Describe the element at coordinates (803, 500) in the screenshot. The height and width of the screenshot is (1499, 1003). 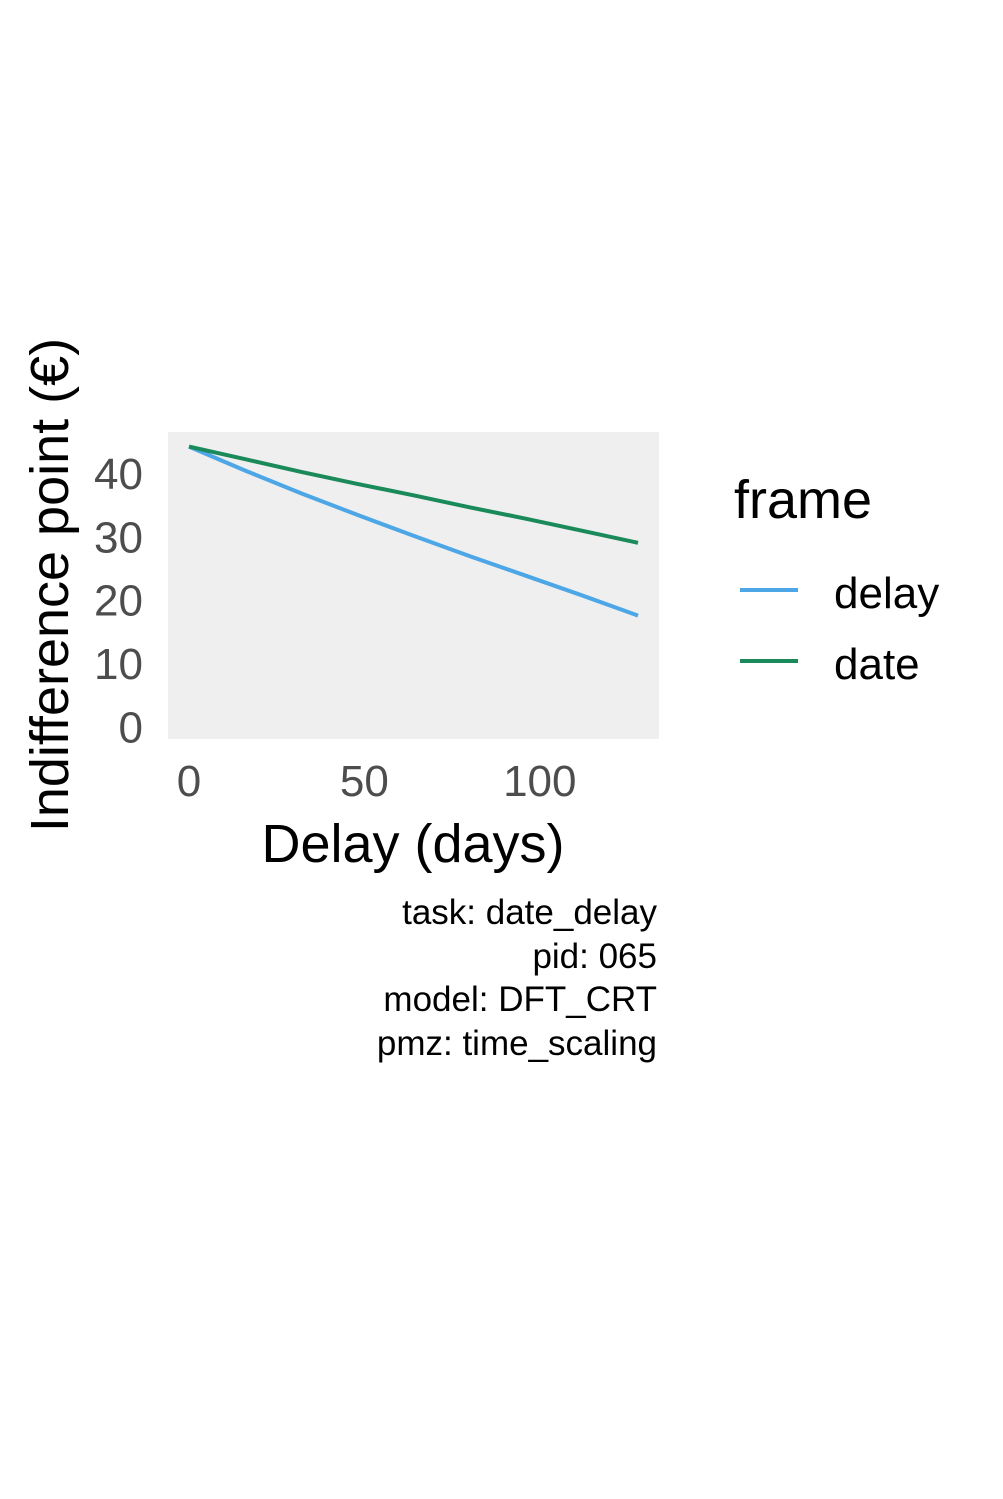
I see `legend-title: frame` at that location.